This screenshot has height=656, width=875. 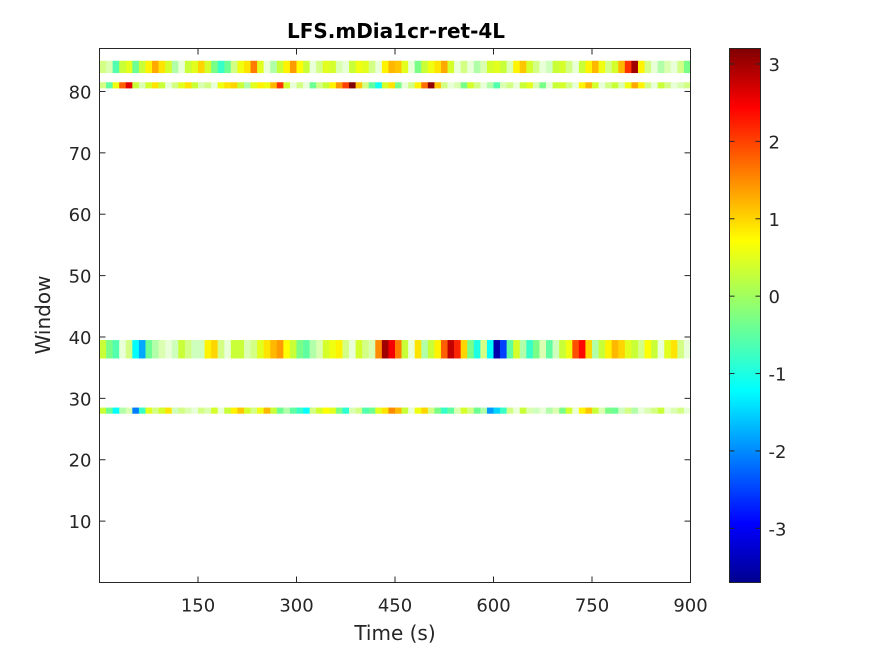 I want to click on colorbar-ticks: -3 -2 -1 0 1 2 3, so click(x=757, y=297).